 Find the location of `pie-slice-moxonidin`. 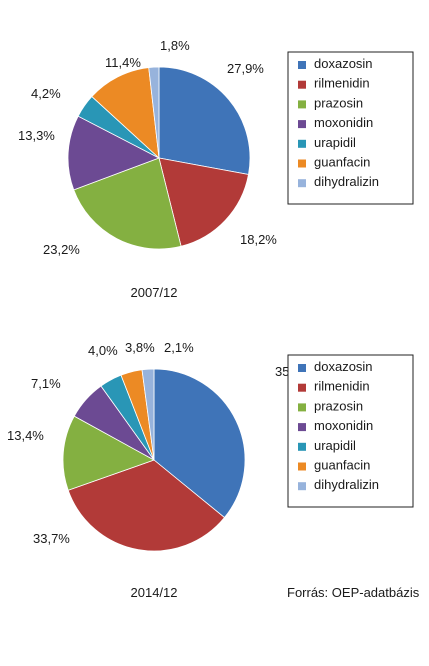

pie-slice-moxonidin is located at coordinates (113, 153).